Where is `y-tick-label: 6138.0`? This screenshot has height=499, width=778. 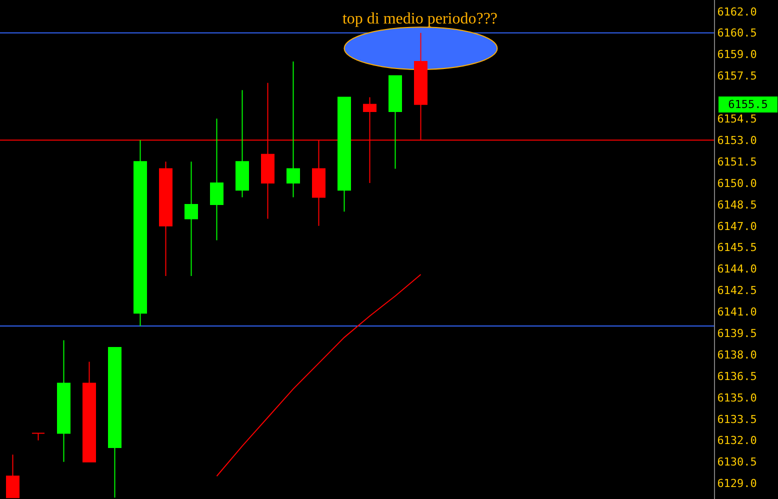
y-tick-label: 6138.0 is located at coordinates (737, 355).